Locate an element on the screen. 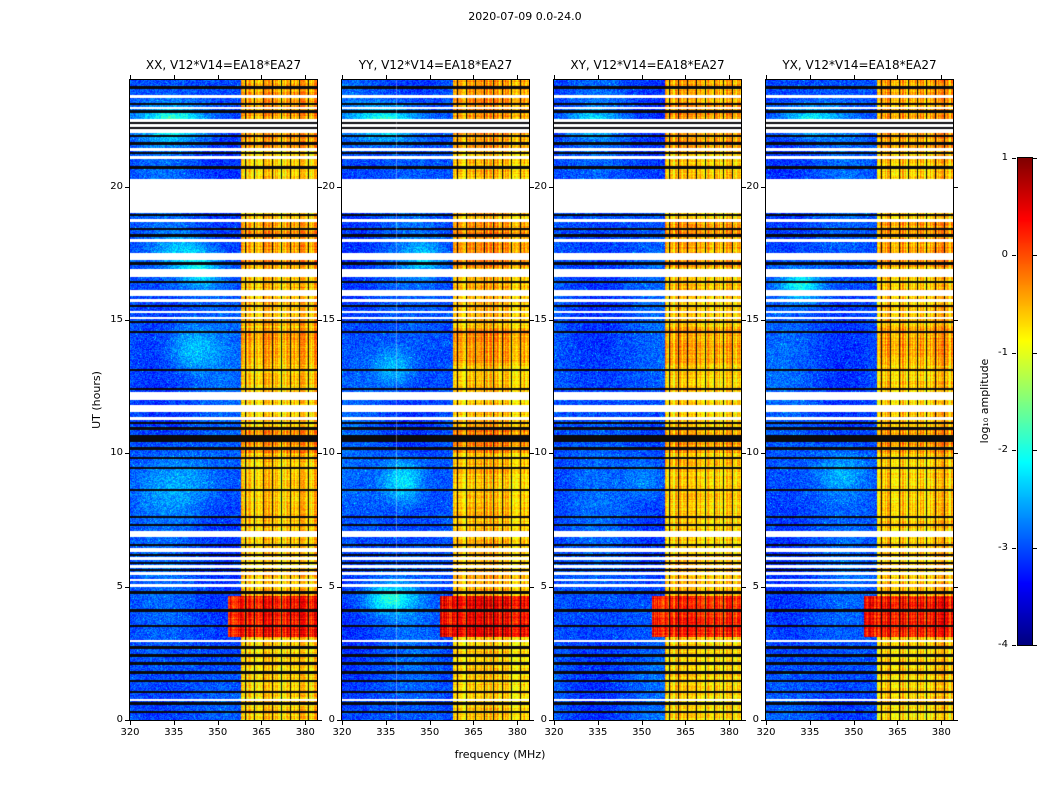 The height and width of the screenshot is (800, 1050). figure-title: 2020-07-09 0.0-24.0 is located at coordinates (525, 16).